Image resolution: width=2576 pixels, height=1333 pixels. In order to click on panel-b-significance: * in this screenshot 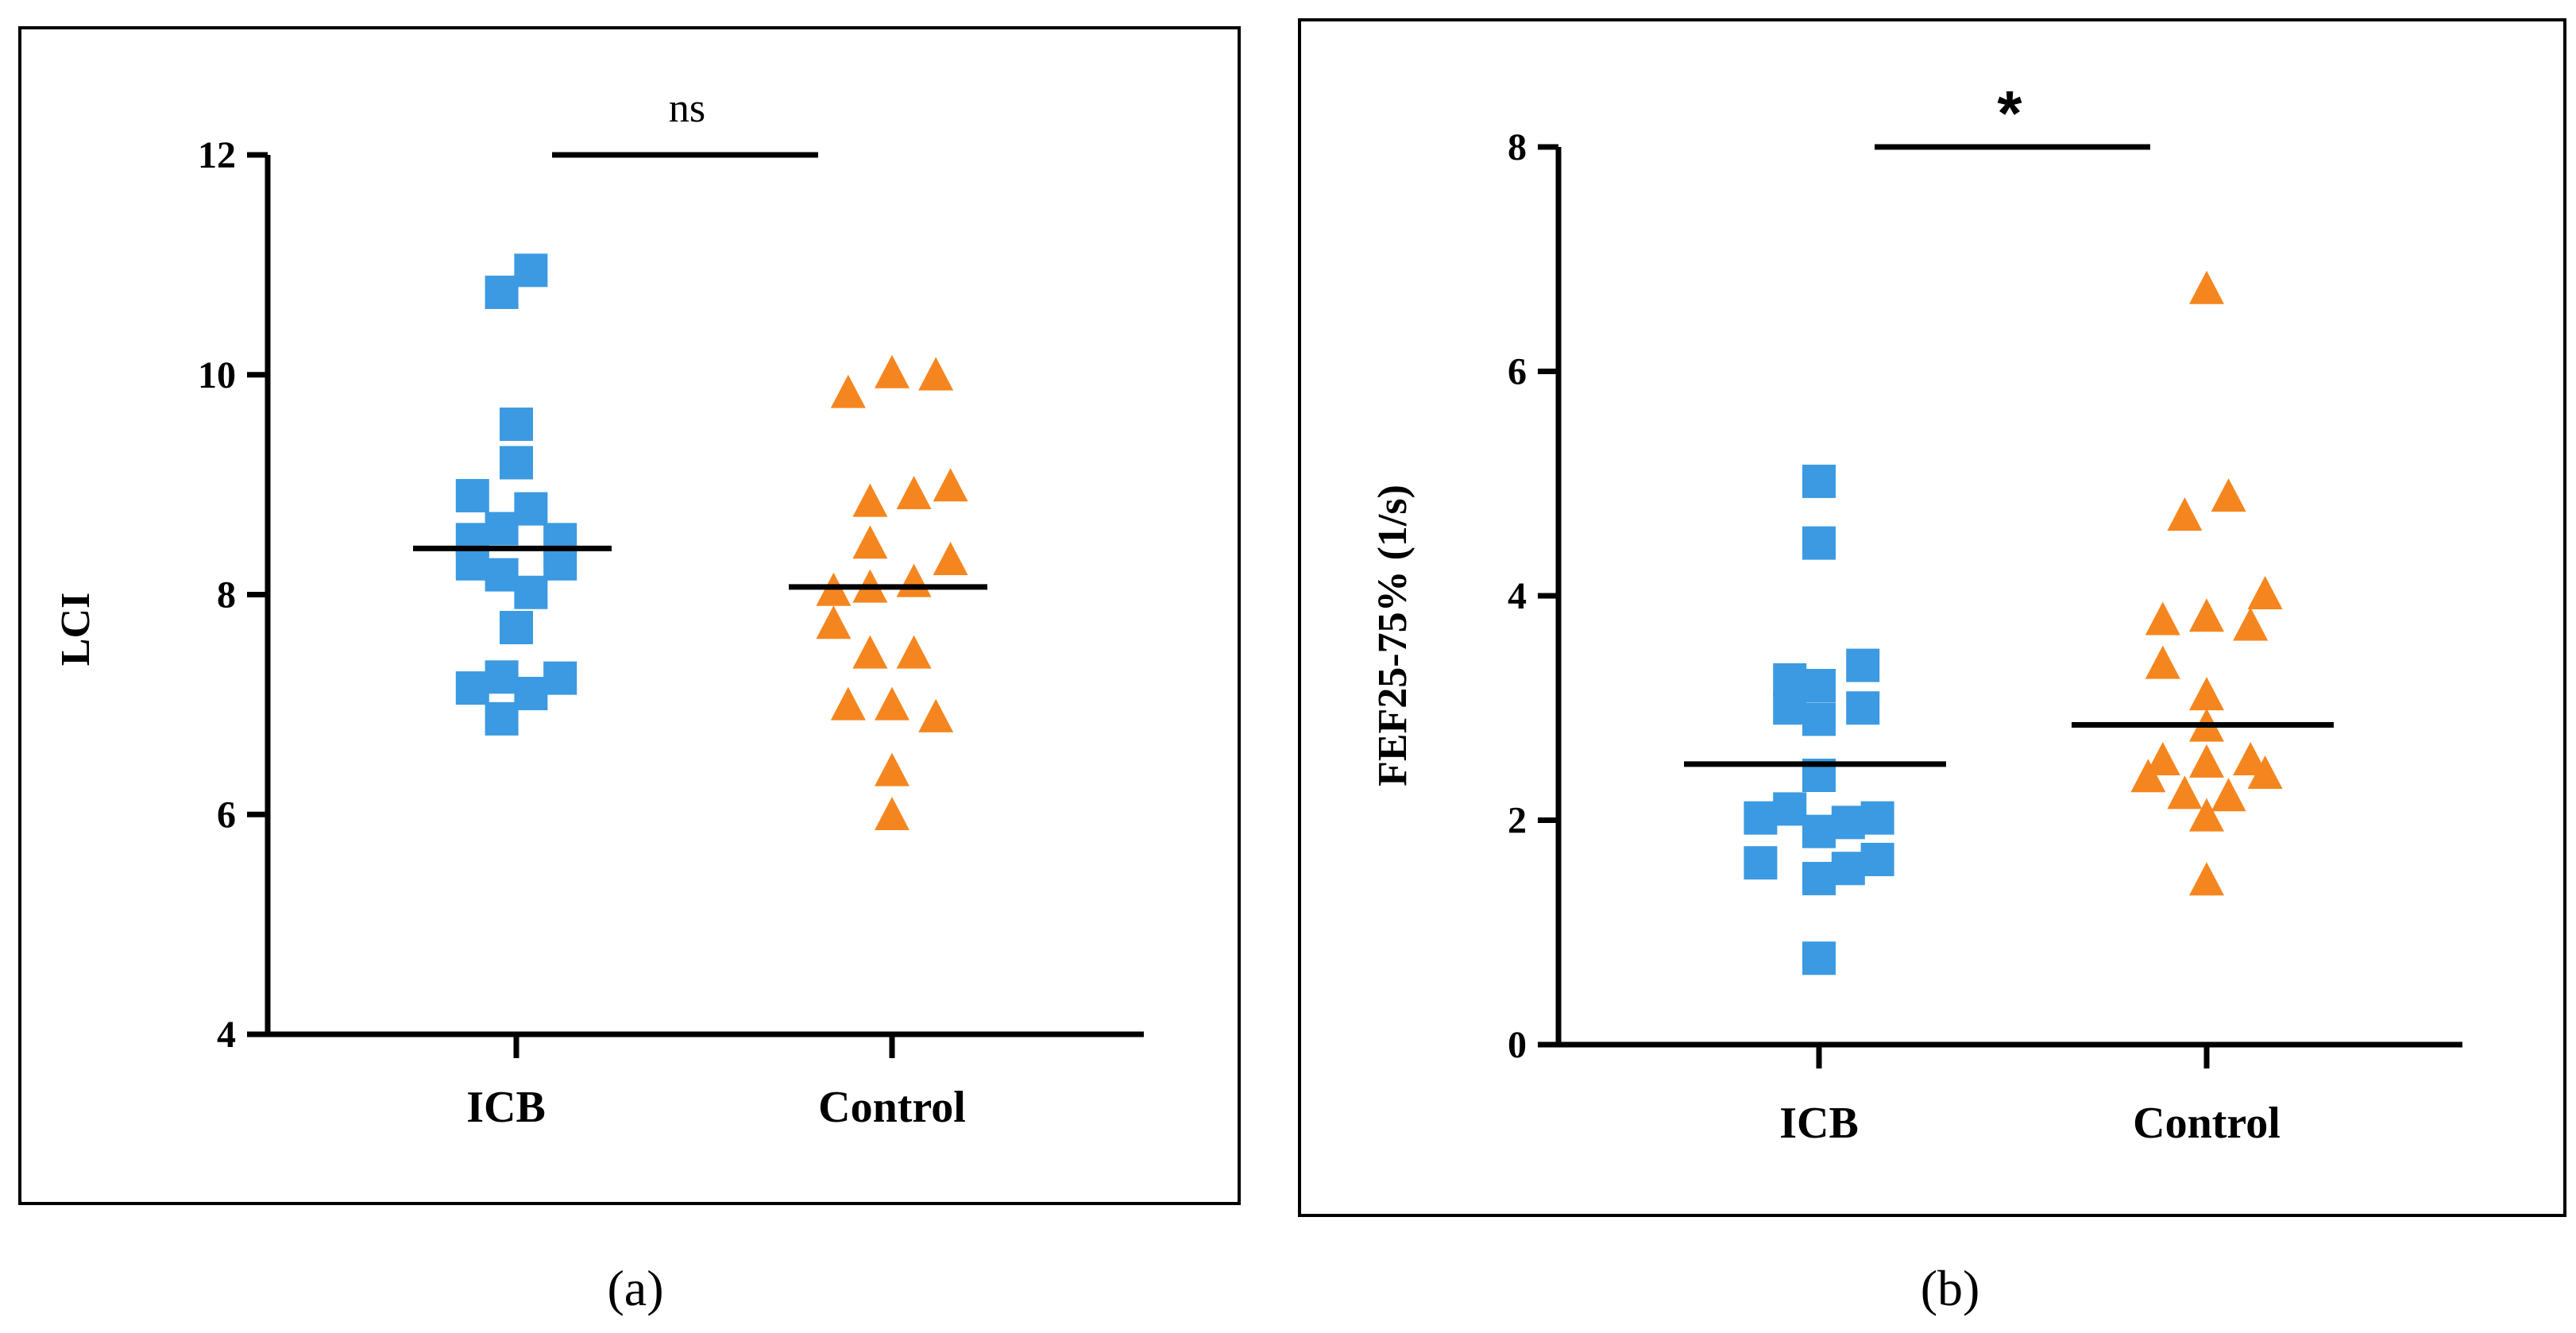, I will do `click(2009, 113)`.